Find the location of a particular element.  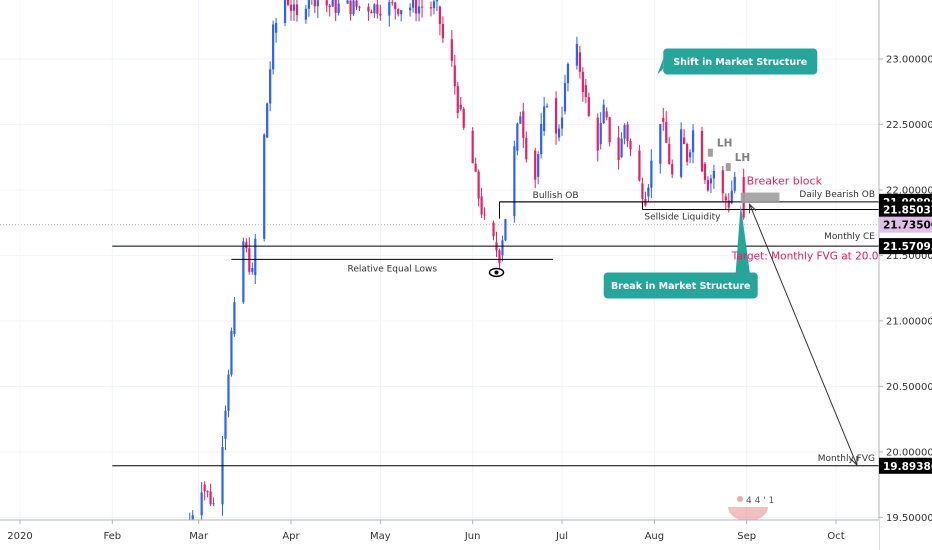

lh-2: LH is located at coordinates (742, 158).